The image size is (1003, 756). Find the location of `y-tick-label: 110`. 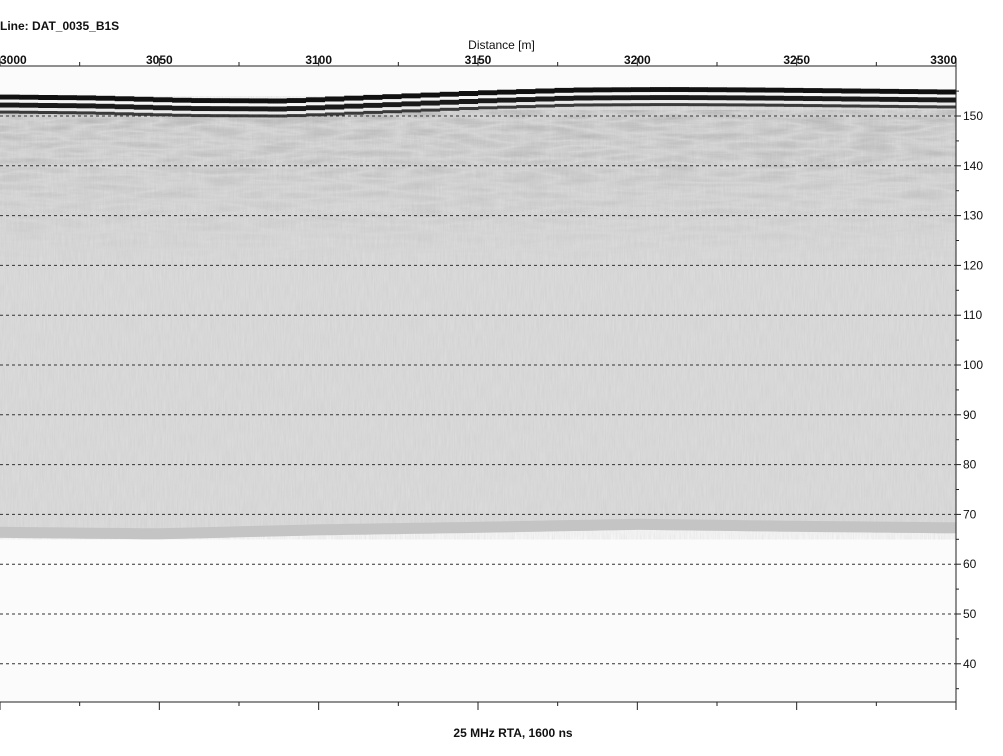

y-tick-label: 110 is located at coordinates (972, 315).